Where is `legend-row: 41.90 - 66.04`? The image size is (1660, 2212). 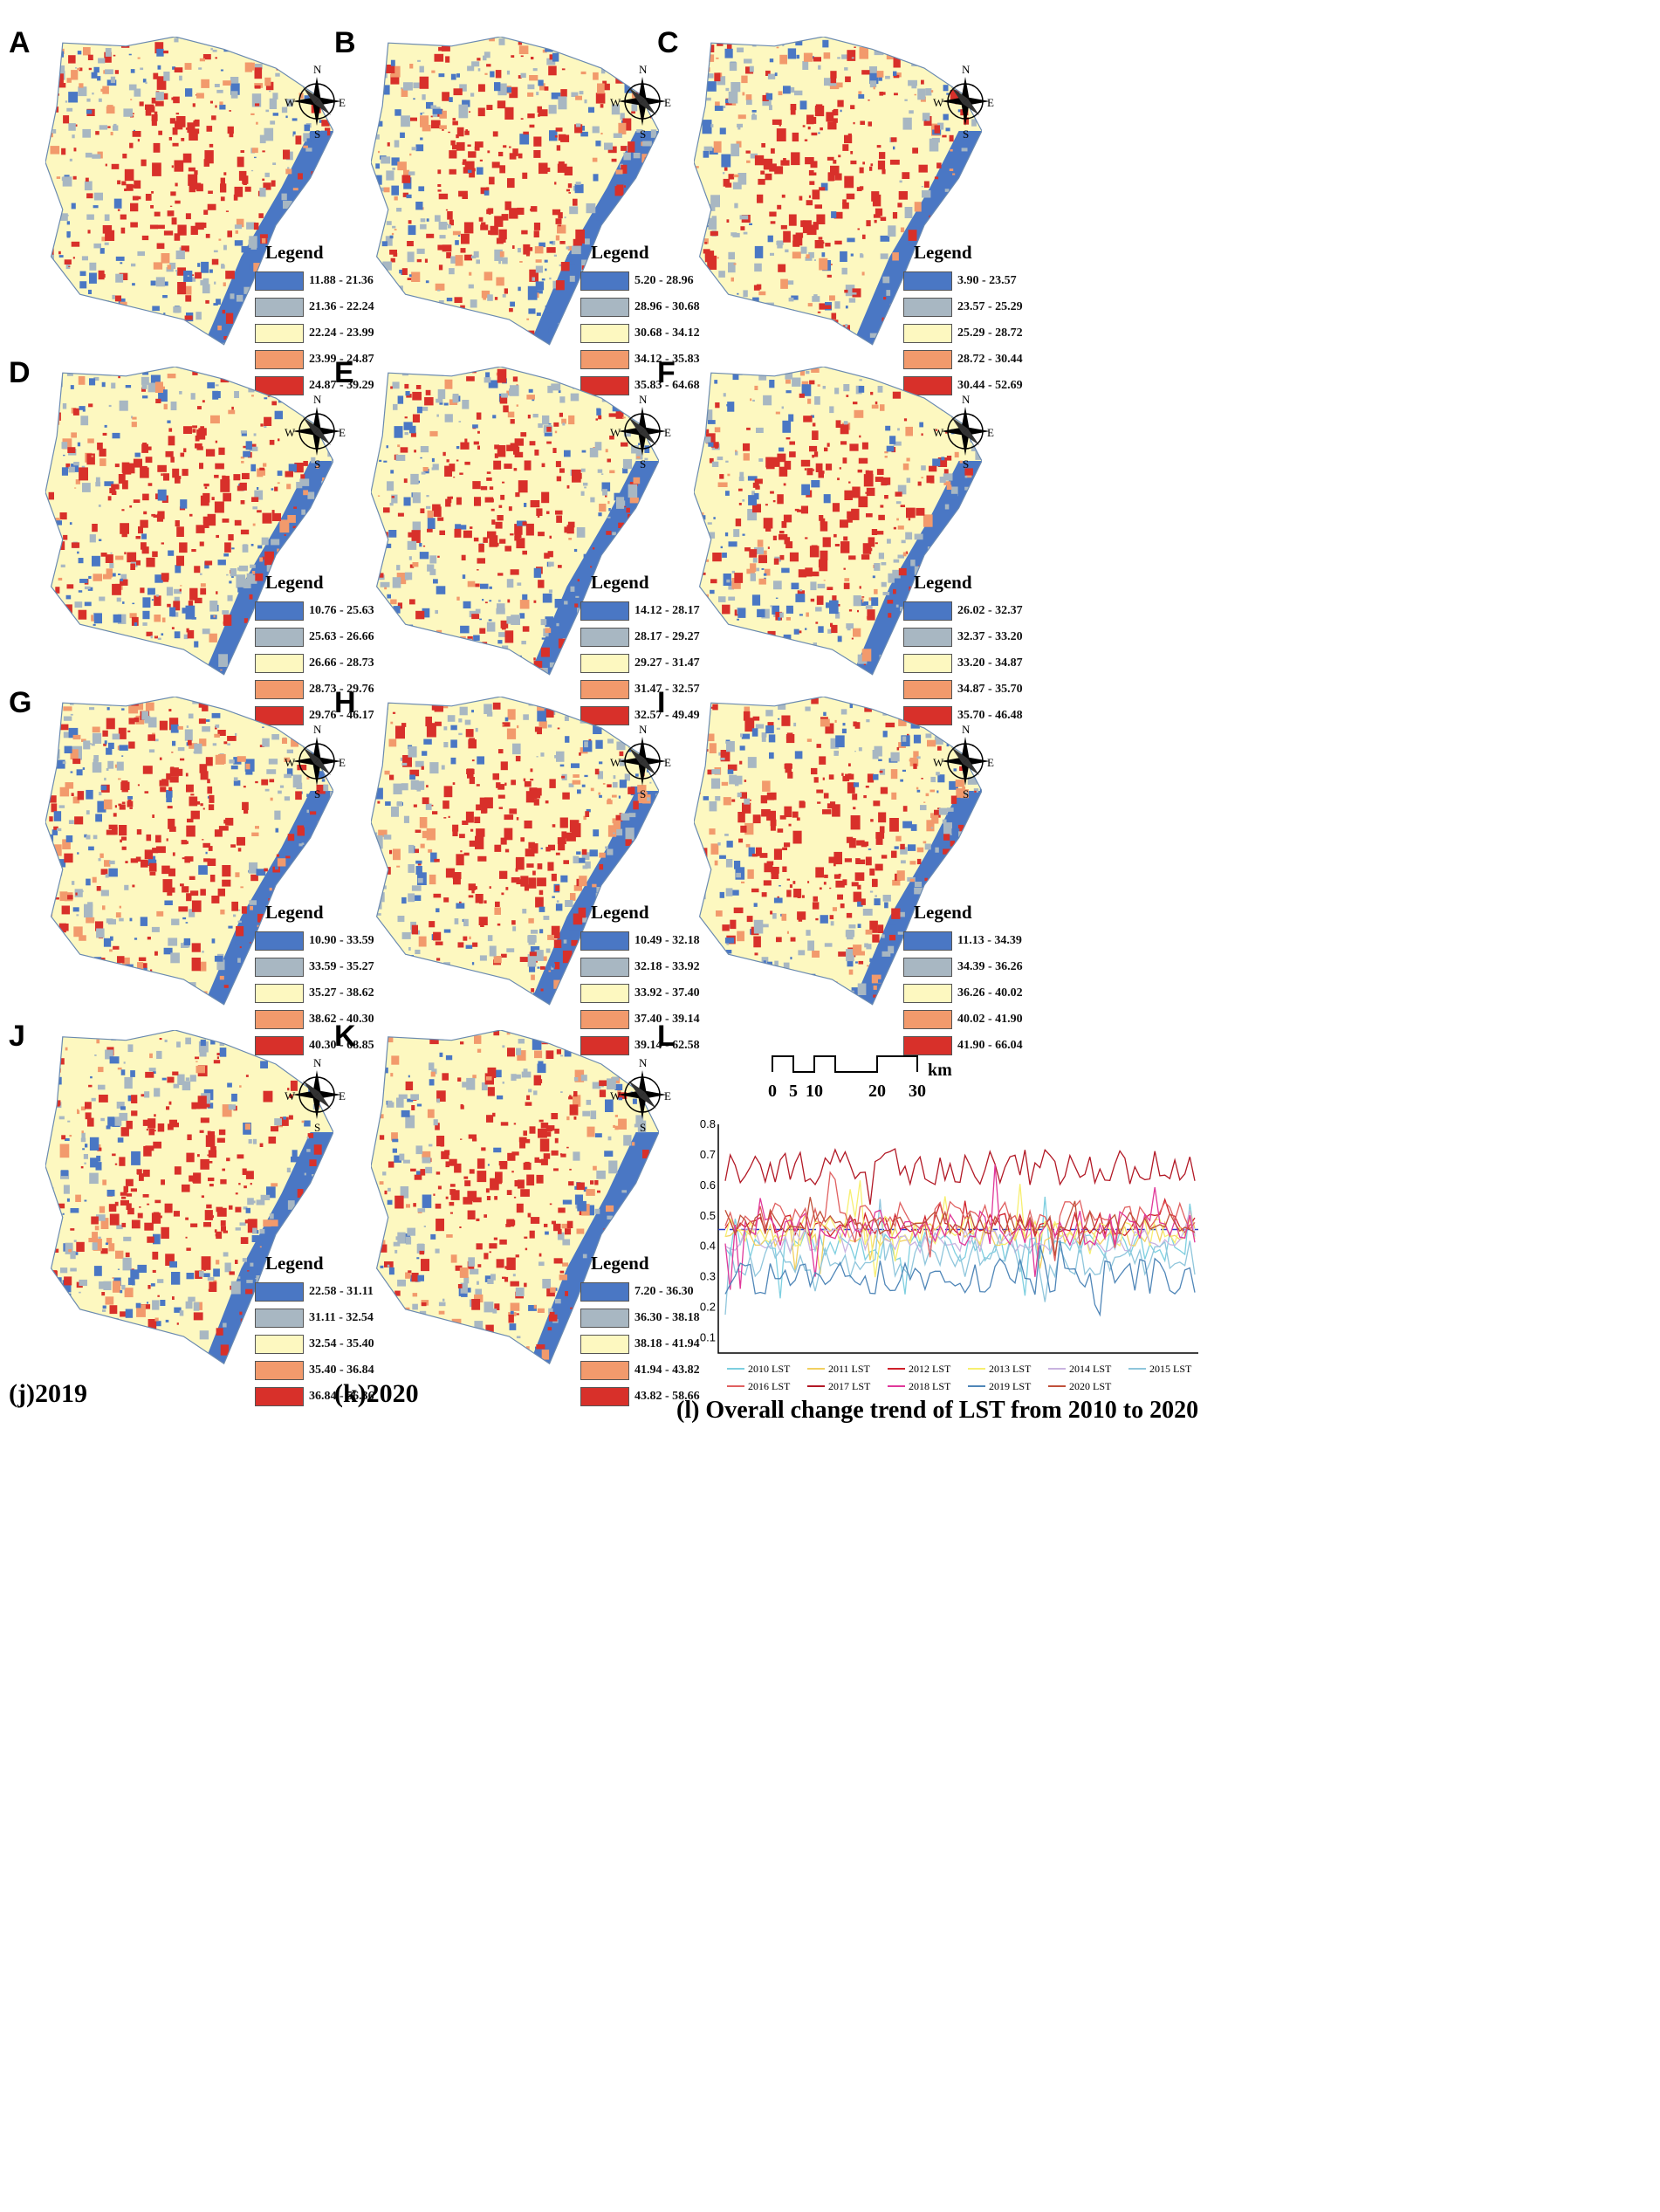
legend-row: 41.90 - 66.04 is located at coordinates (964, 1046).